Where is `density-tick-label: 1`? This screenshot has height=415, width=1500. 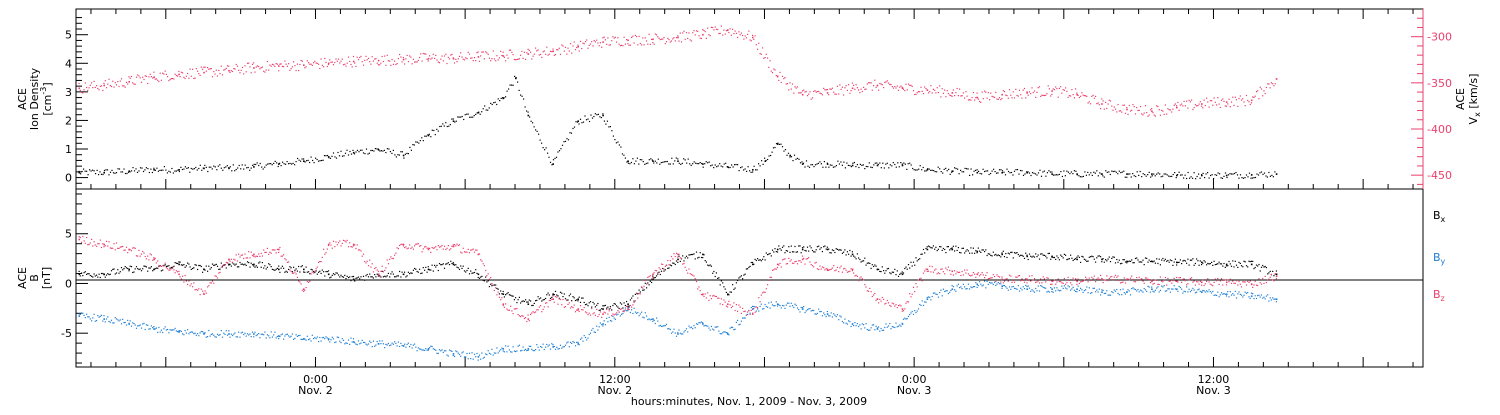 density-tick-label: 1 is located at coordinates (68, 149).